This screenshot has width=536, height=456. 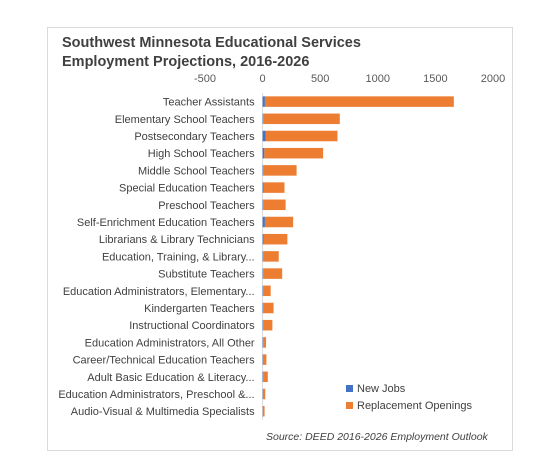 What do you see at coordinates (163, 412) in the screenshot?
I see `category-label: Audio-Visual & Multimedia Specialists` at bounding box center [163, 412].